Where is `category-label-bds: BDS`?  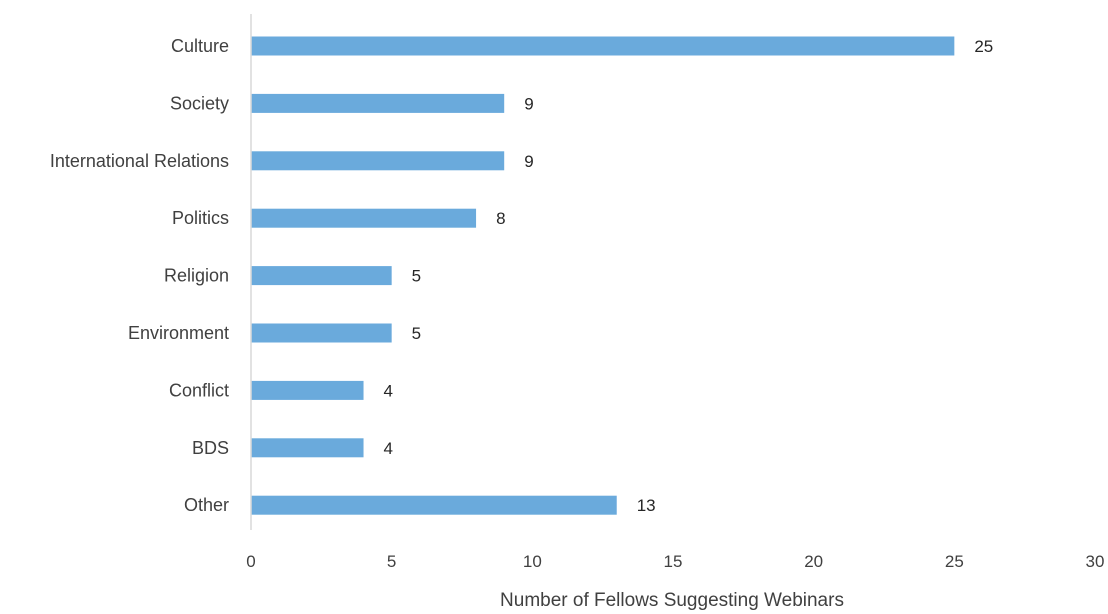
category-label-bds: BDS is located at coordinates (210, 448).